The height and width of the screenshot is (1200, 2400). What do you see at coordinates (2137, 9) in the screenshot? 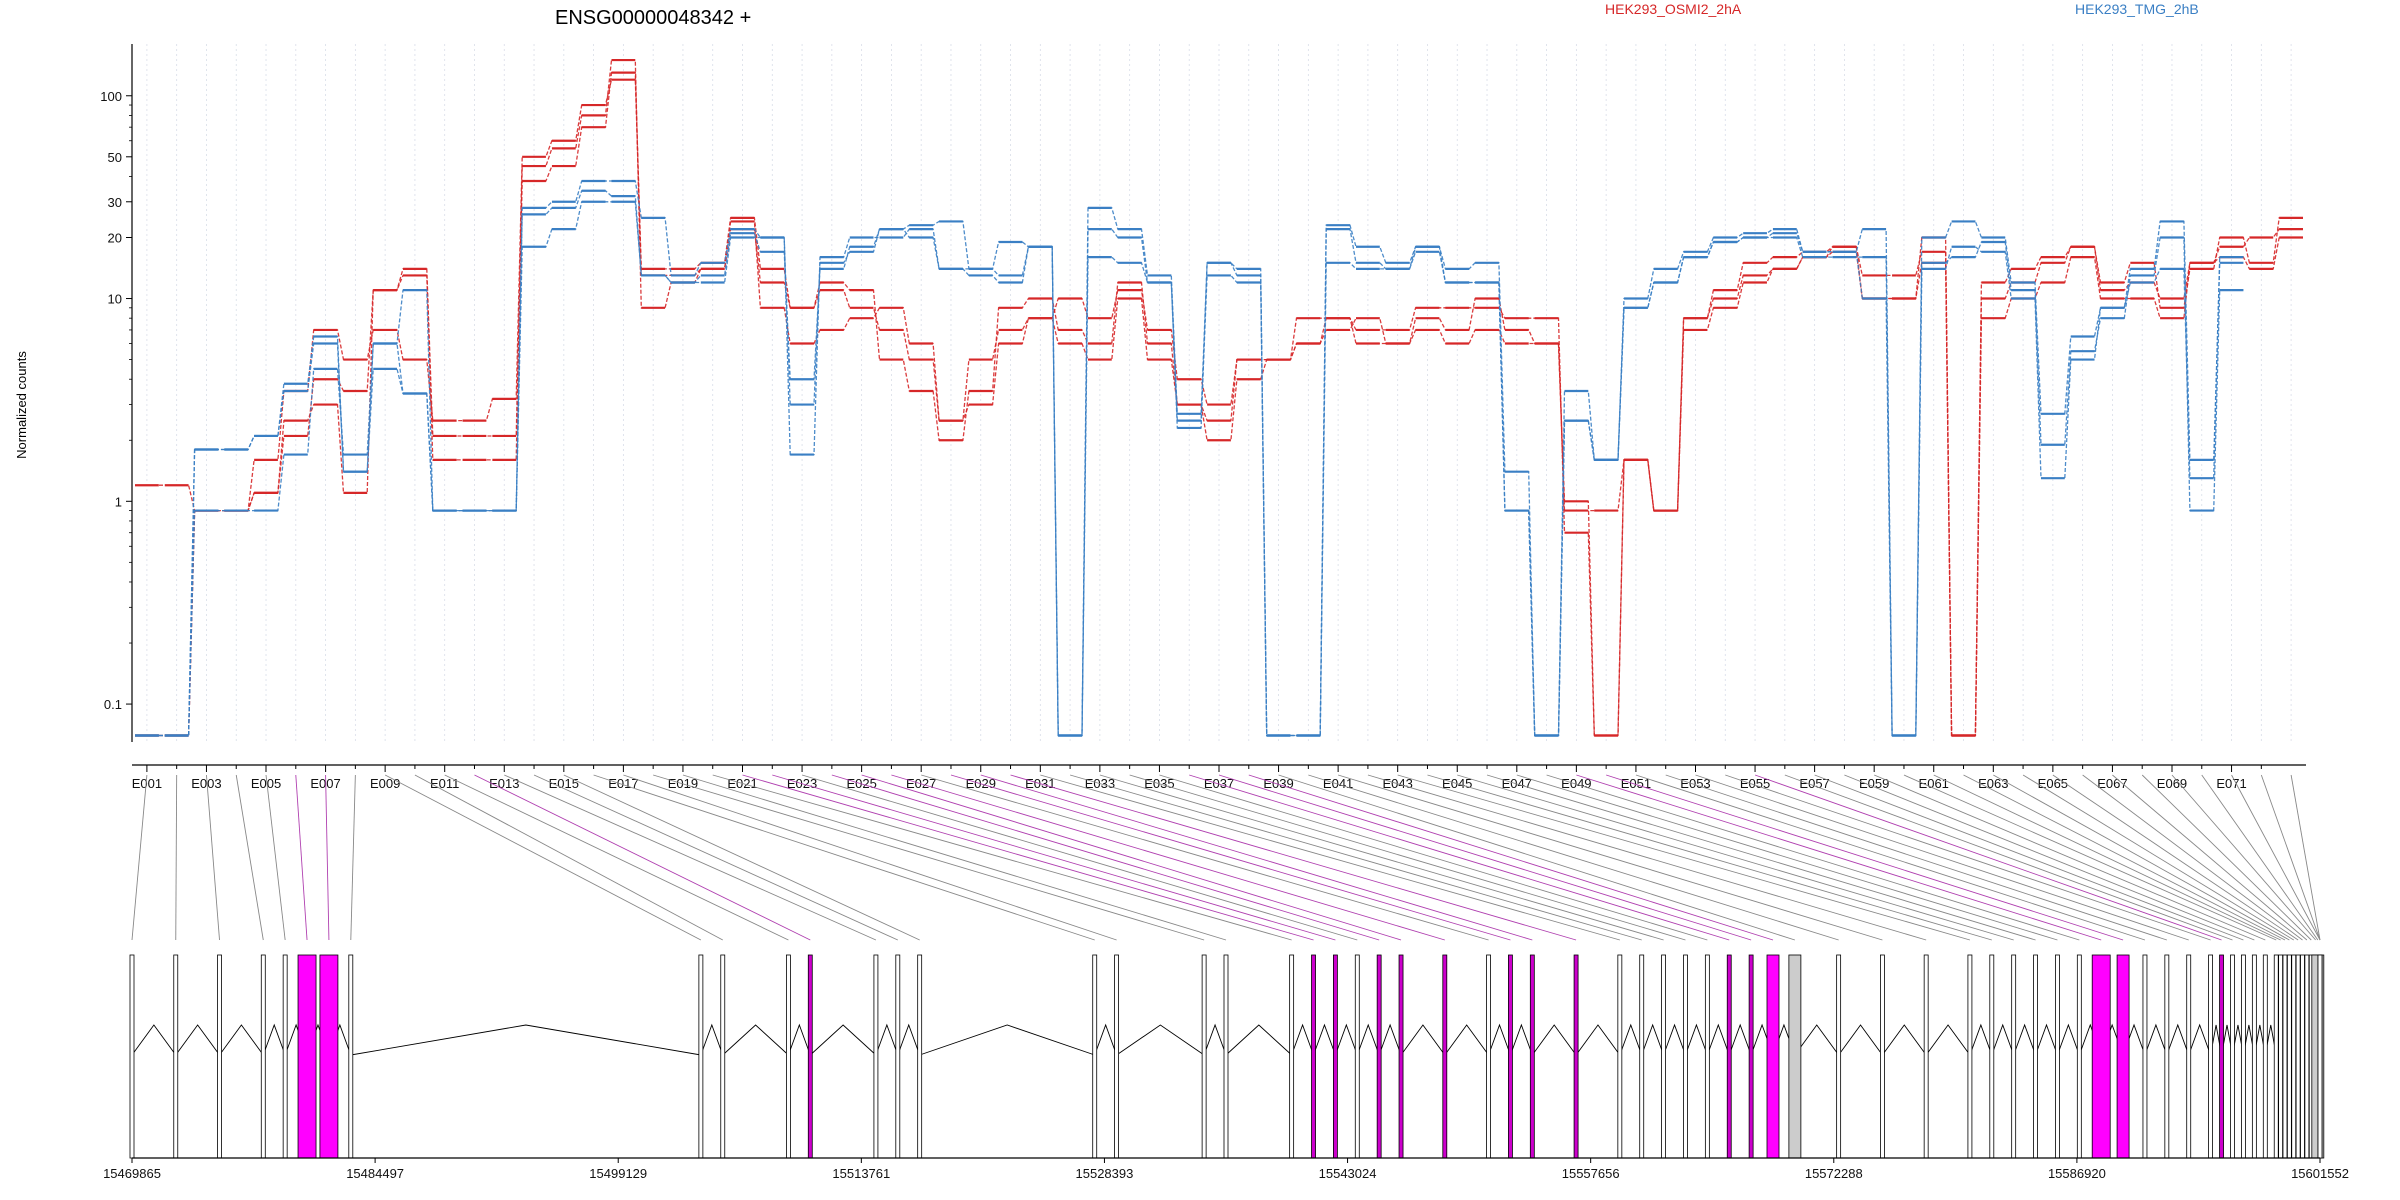
I see `legend-tmg: HEK293_TMG_2hB` at bounding box center [2137, 9].